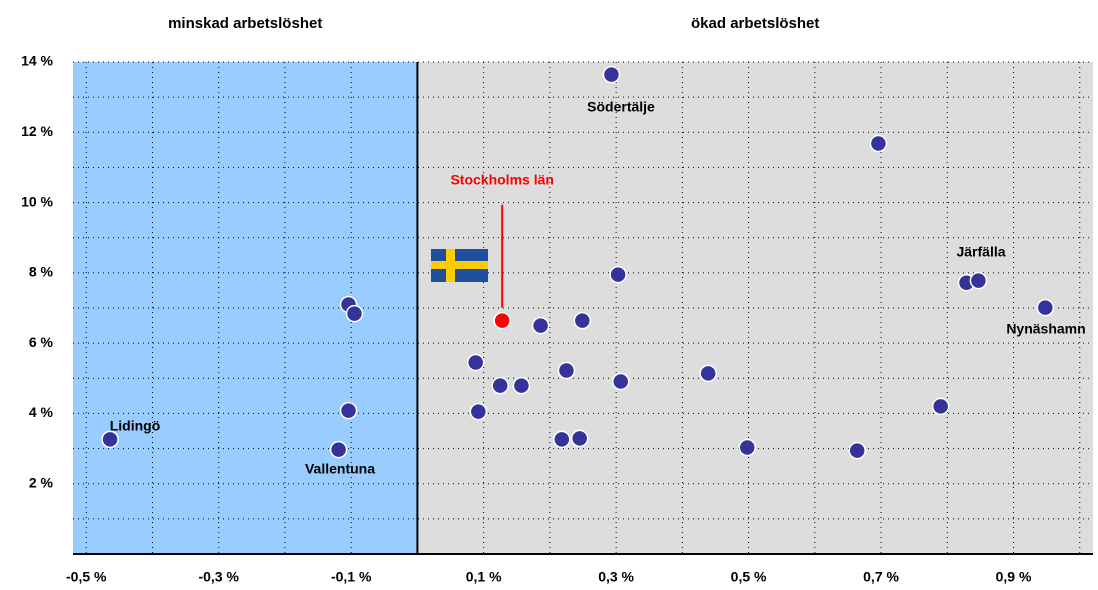 Image resolution: width=1098 pixels, height=590 pixels. Describe the element at coordinates (218, 577) in the screenshot. I see `x-tick-label: -0,3 %` at that location.